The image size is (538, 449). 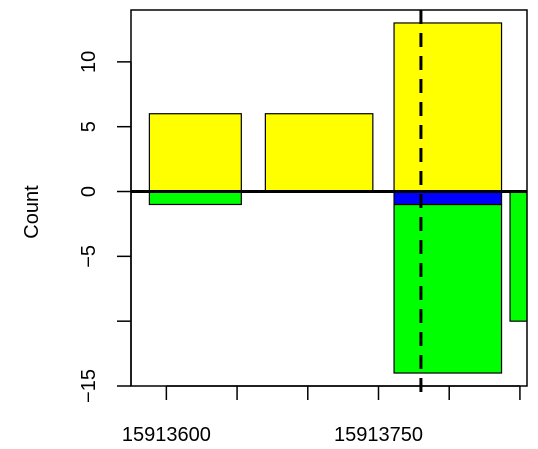 What do you see at coordinates (89, 126) in the screenshot?
I see `y-tick-label: 5` at bounding box center [89, 126].